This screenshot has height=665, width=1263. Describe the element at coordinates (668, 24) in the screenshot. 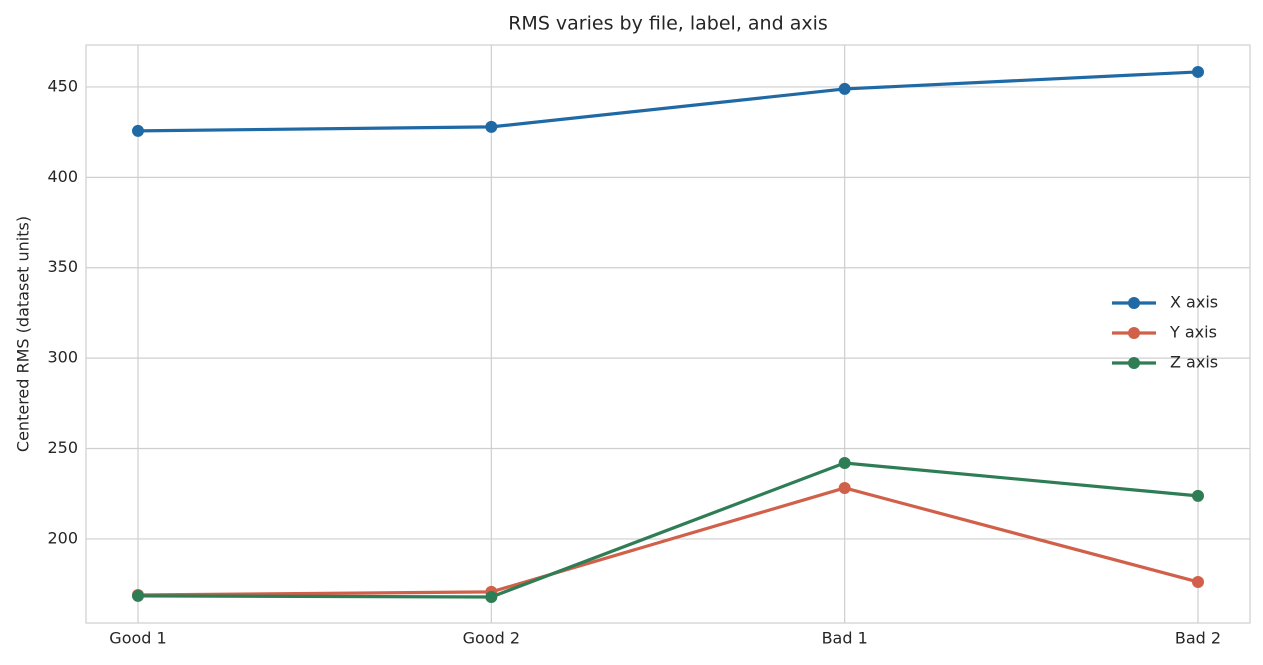

I see `chart-title: RMS varies by file, label, and axis` at that location.